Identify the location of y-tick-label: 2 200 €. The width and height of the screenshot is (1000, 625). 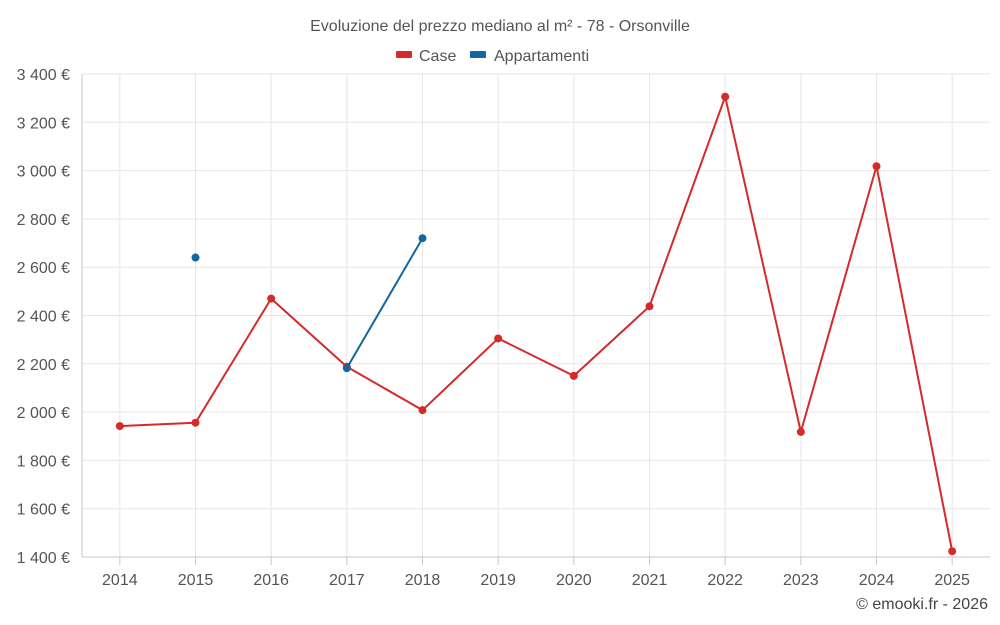
(43, 365).